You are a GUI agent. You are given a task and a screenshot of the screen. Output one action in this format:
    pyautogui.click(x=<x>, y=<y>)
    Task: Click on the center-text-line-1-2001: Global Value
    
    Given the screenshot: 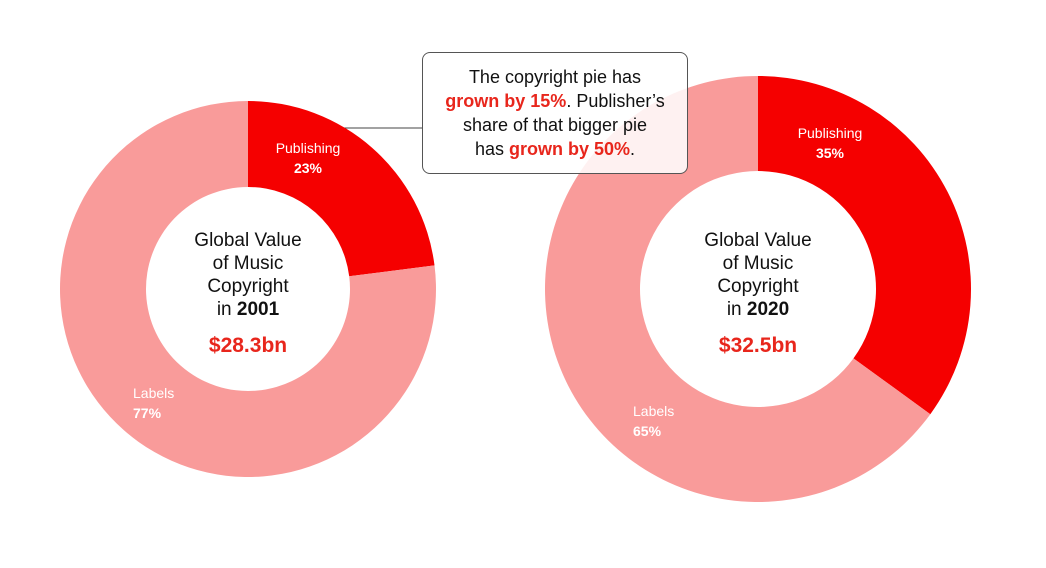 What is the action you would take?
    pyautogui.click(x=247, y=240)
    